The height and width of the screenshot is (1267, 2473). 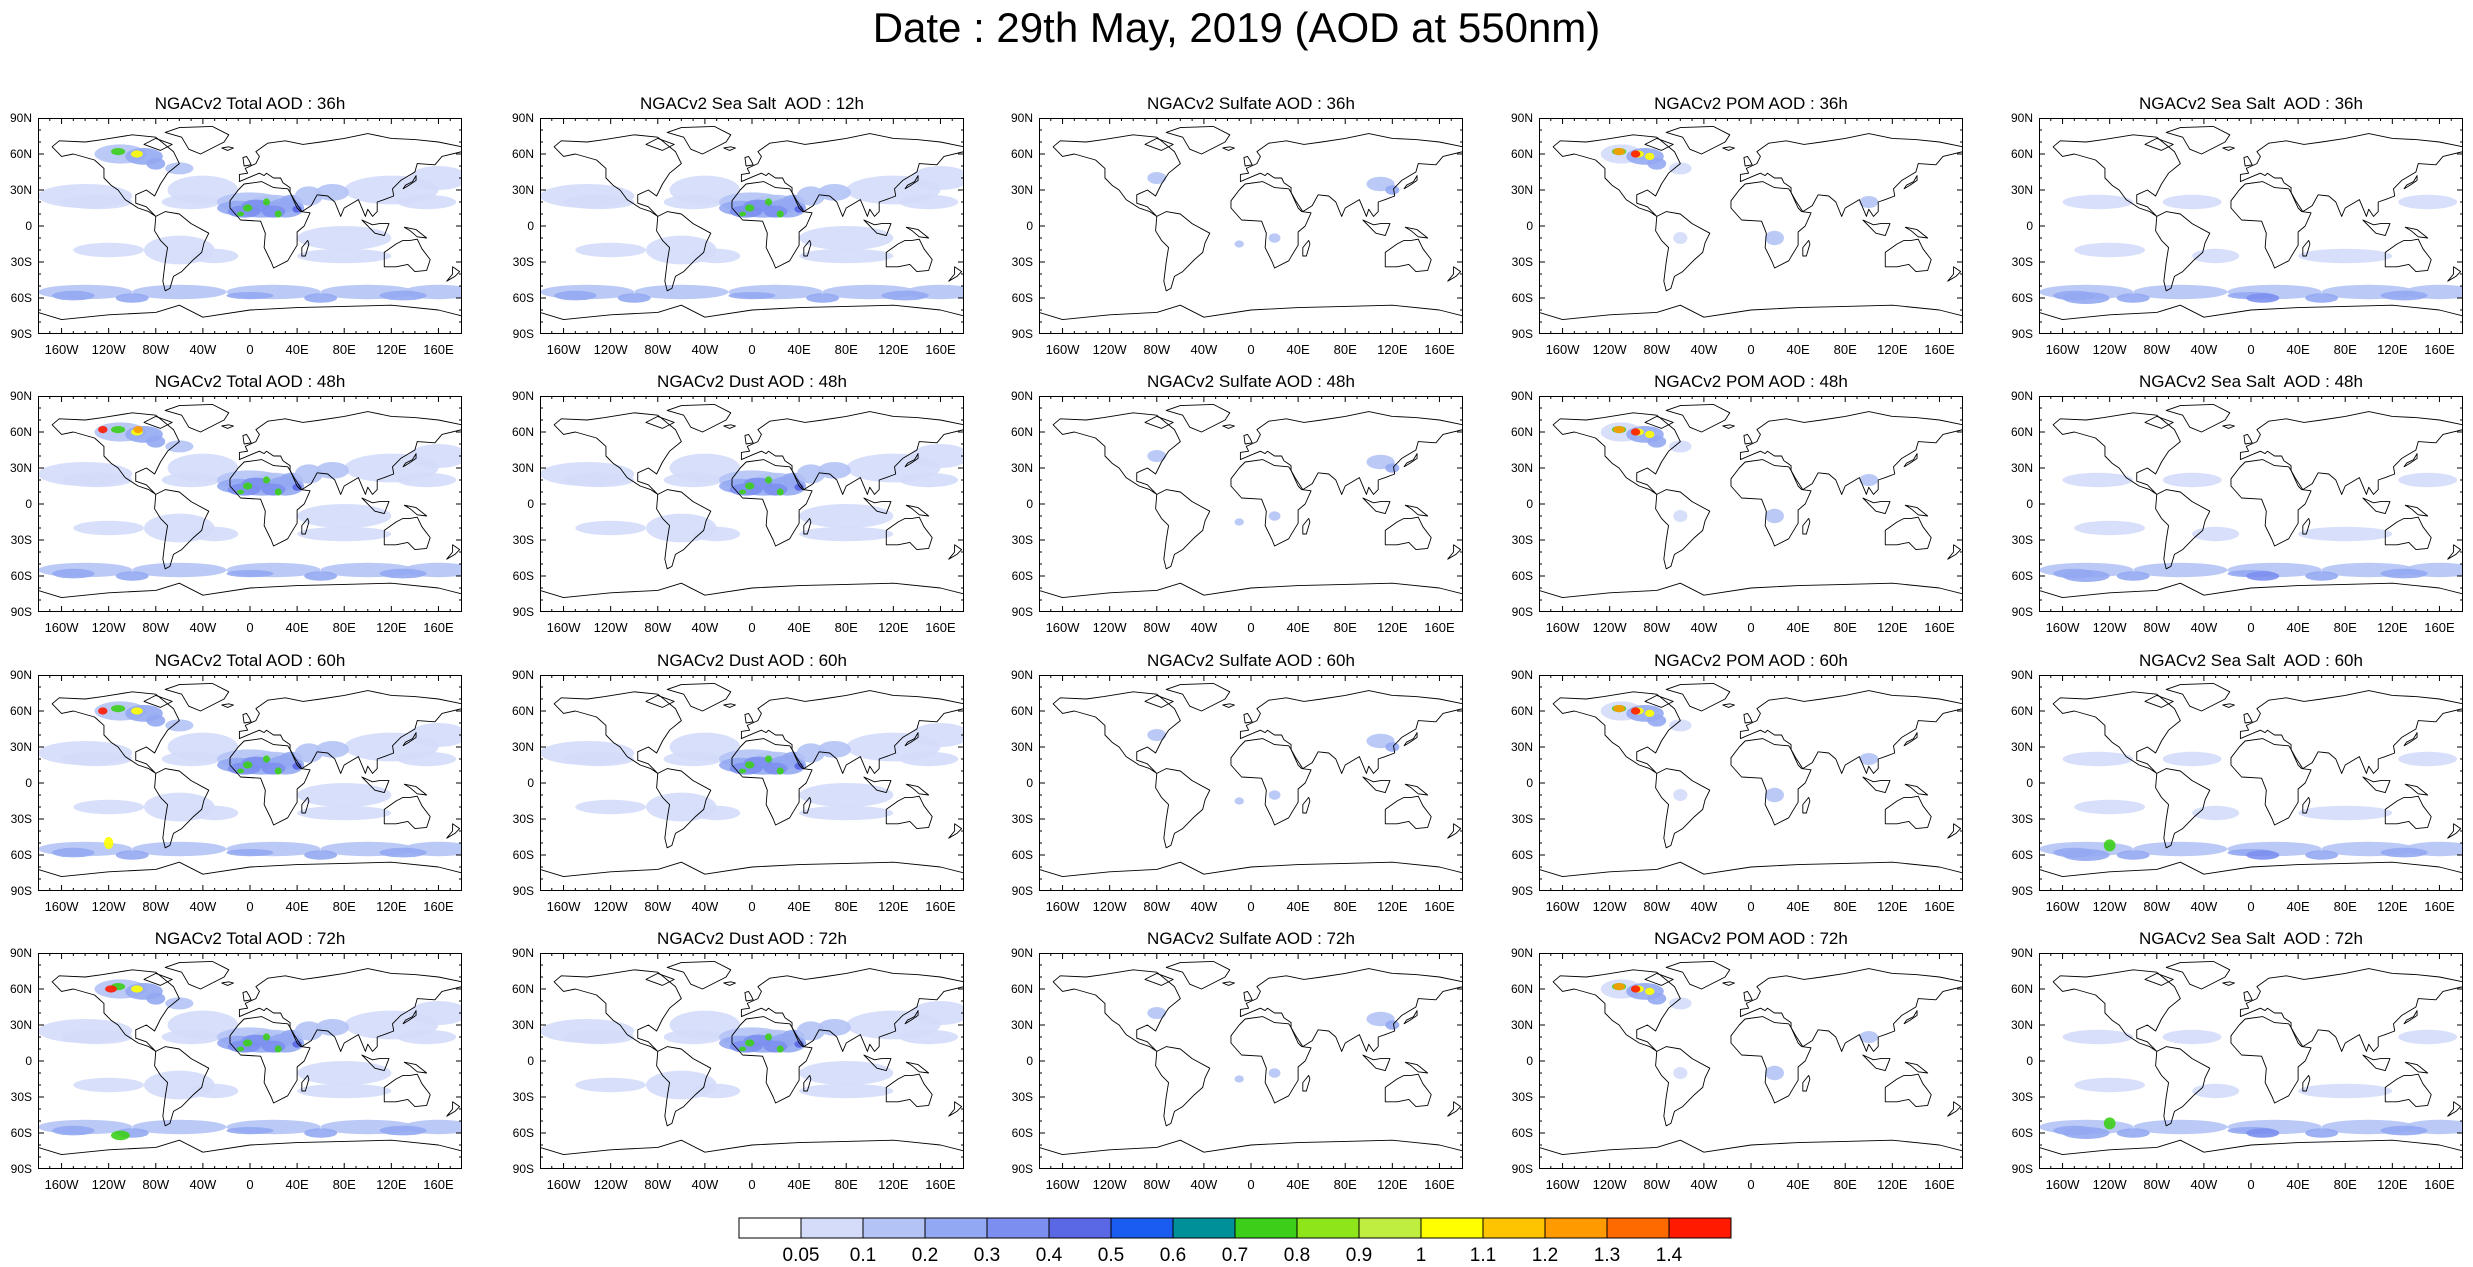 I want to click on longitude-label: 80E, so click(x=1345, y=627).